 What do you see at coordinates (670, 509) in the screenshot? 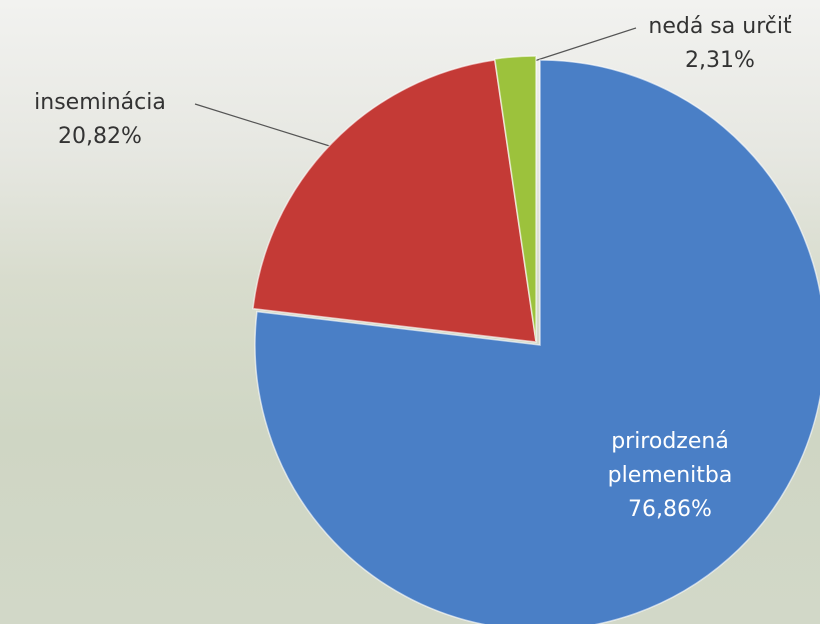
I see `value-label: 76,86%` at bounding box center [670, 509].